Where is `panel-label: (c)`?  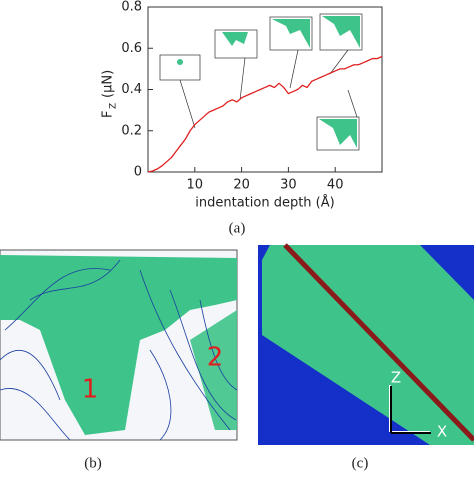 panel-label: (c) is located at coordinates (360, 463).